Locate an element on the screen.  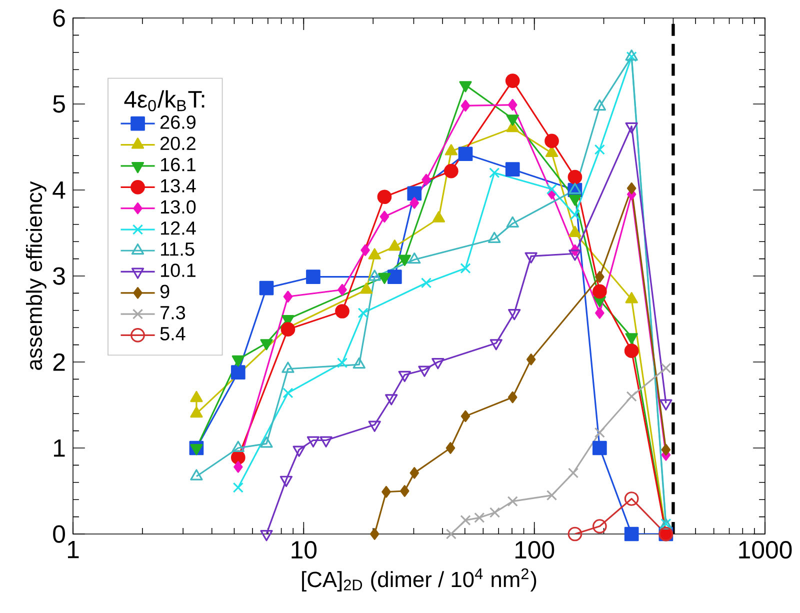
y-tick-label: 3 is located at coordinates (59, 276).